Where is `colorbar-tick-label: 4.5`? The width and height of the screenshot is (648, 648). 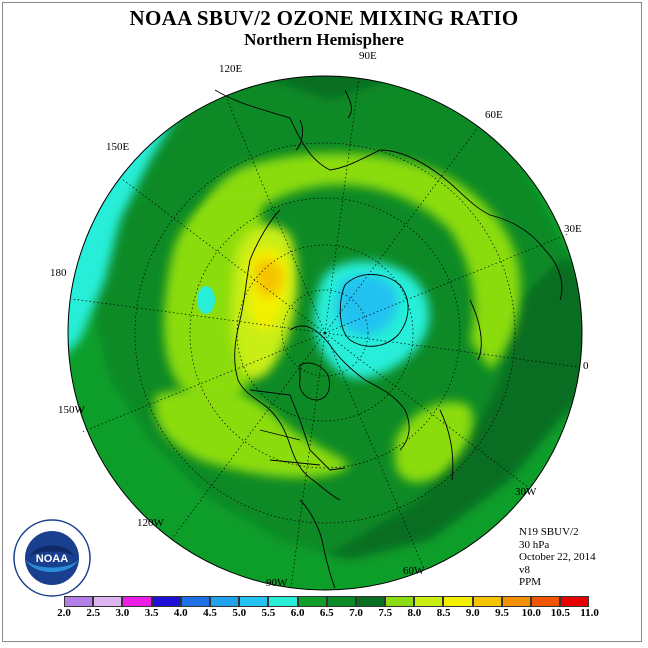
colorbar-tick-label: 4.5 is located at coordinates (210, 613).